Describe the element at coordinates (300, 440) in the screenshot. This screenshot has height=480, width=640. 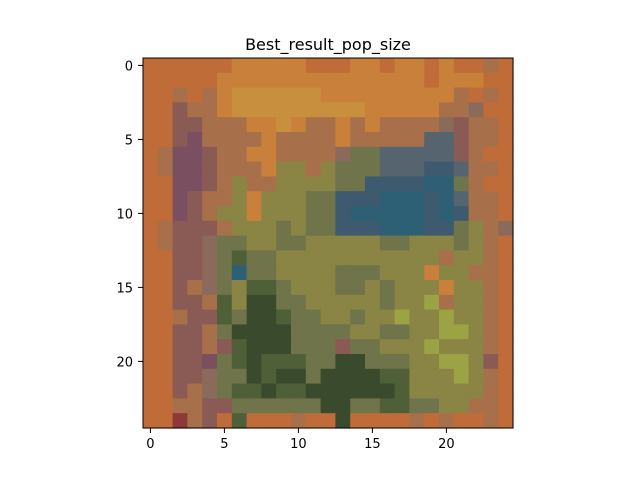
I see `x-axis: 0 5 10 15 20` at that location.